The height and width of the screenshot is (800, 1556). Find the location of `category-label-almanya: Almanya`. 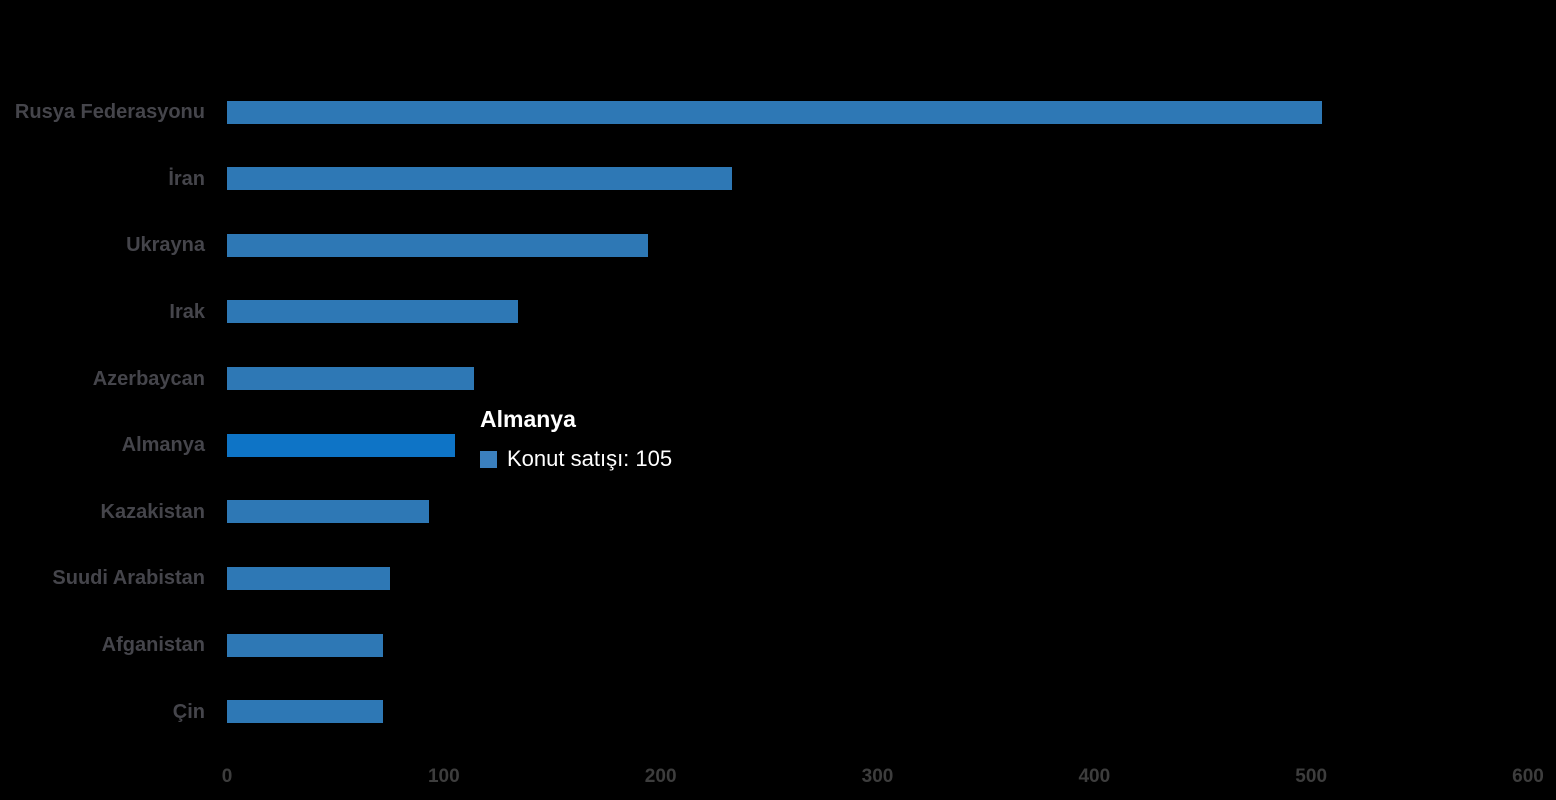

category-label-almanya: Almanya is located at coordinates (163, 445).